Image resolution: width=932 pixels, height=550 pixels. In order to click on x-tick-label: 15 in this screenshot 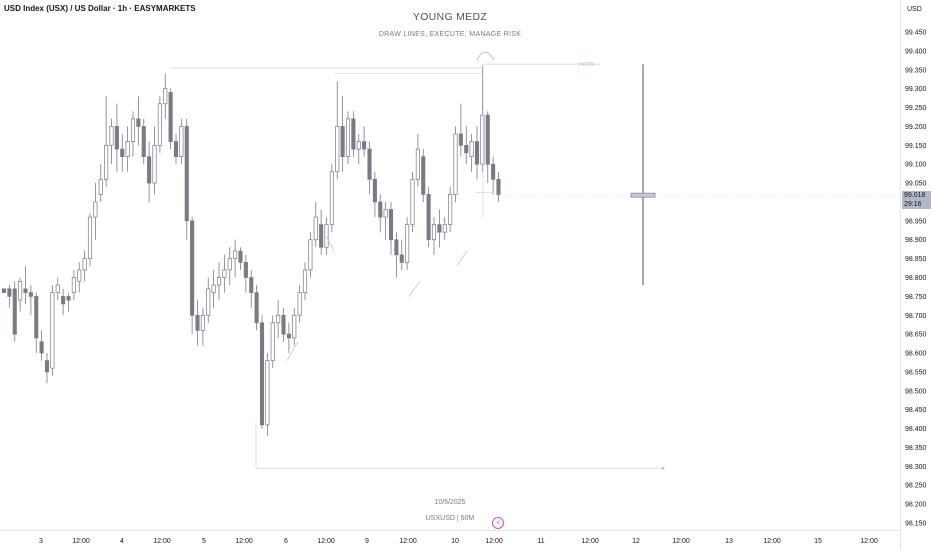, I will do `click(818, 541)`.